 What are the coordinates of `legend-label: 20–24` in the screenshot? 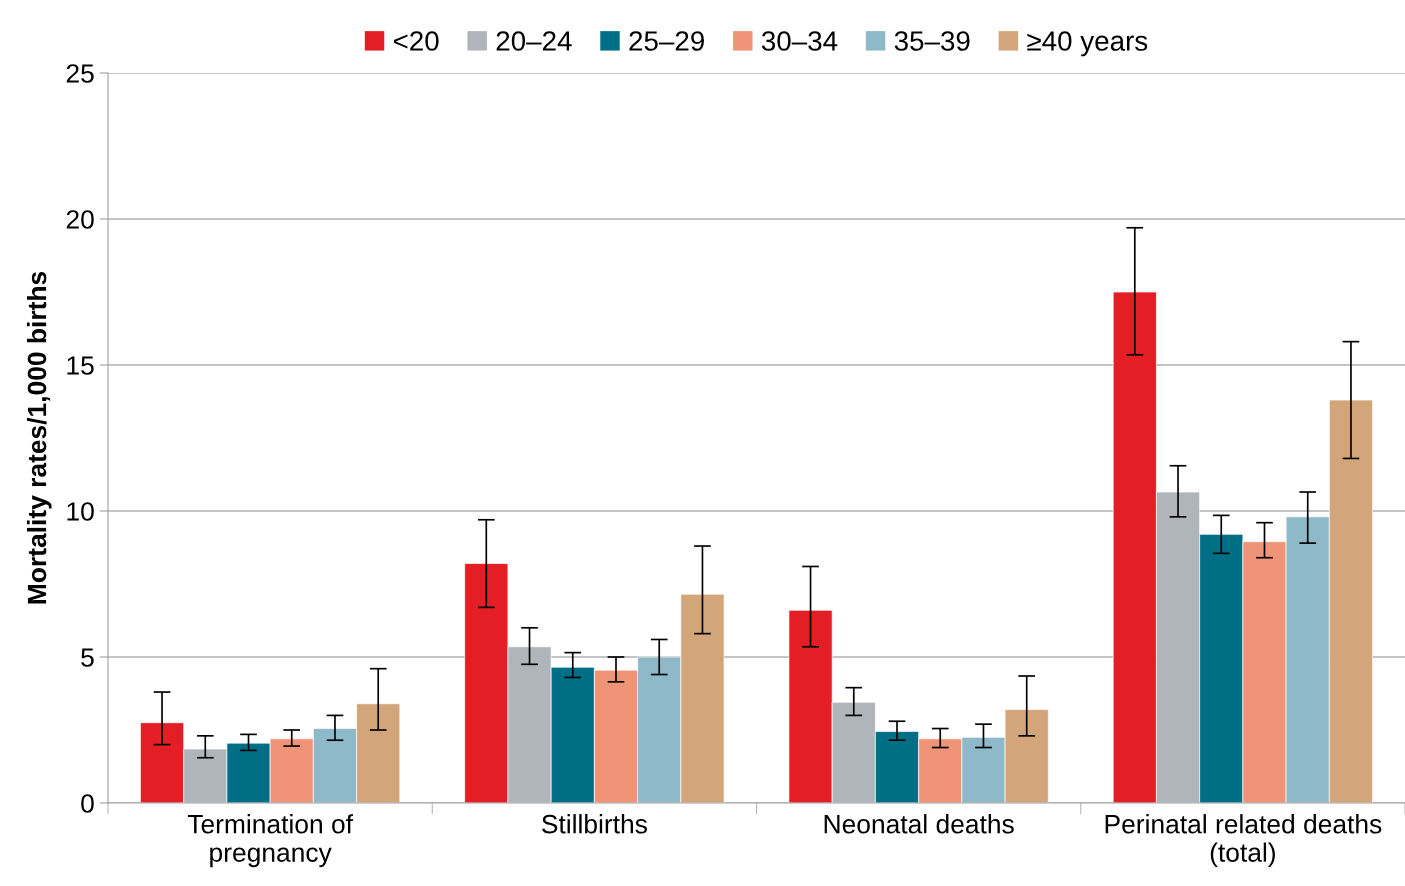 It's located at (534, 41).